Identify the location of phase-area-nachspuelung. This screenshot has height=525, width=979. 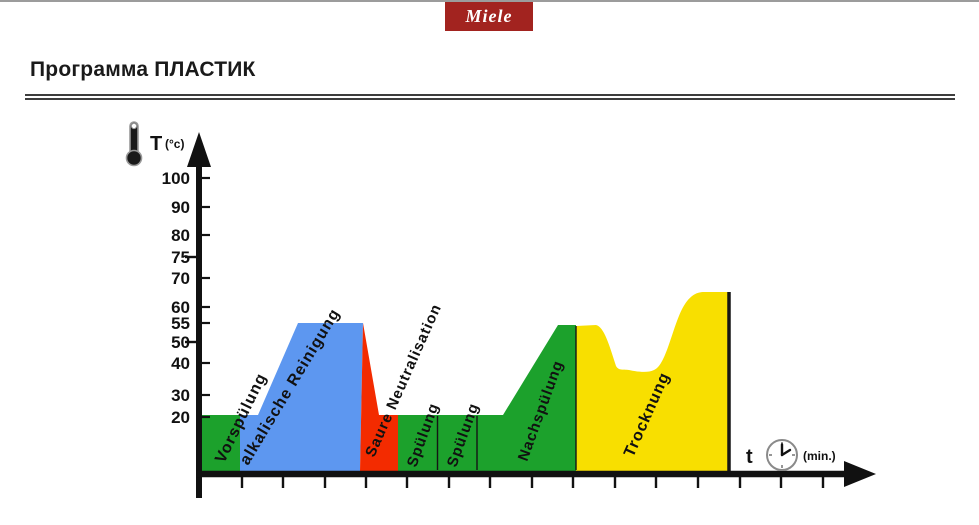
(526, 398).